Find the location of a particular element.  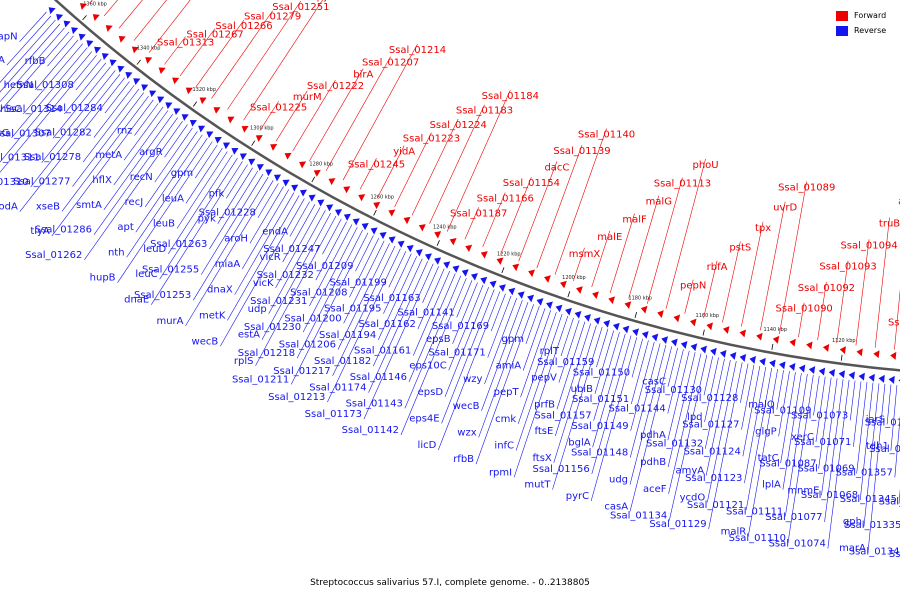

reverse-gene-label: epsD is located at coordinates (431, 392).